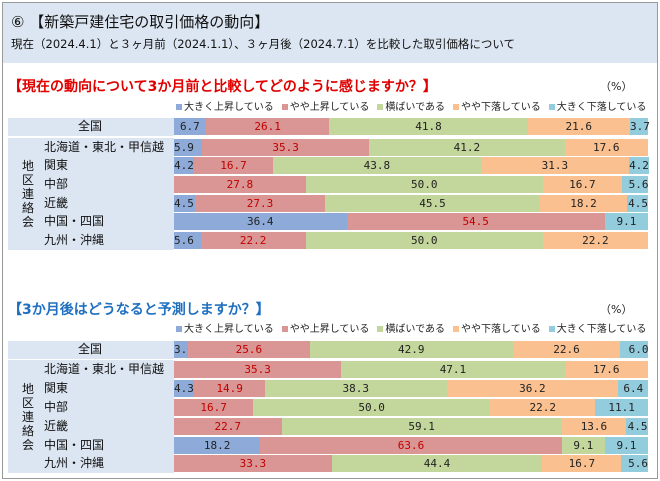  I want to click on bar-segment: 22.7, so click(228, 426).